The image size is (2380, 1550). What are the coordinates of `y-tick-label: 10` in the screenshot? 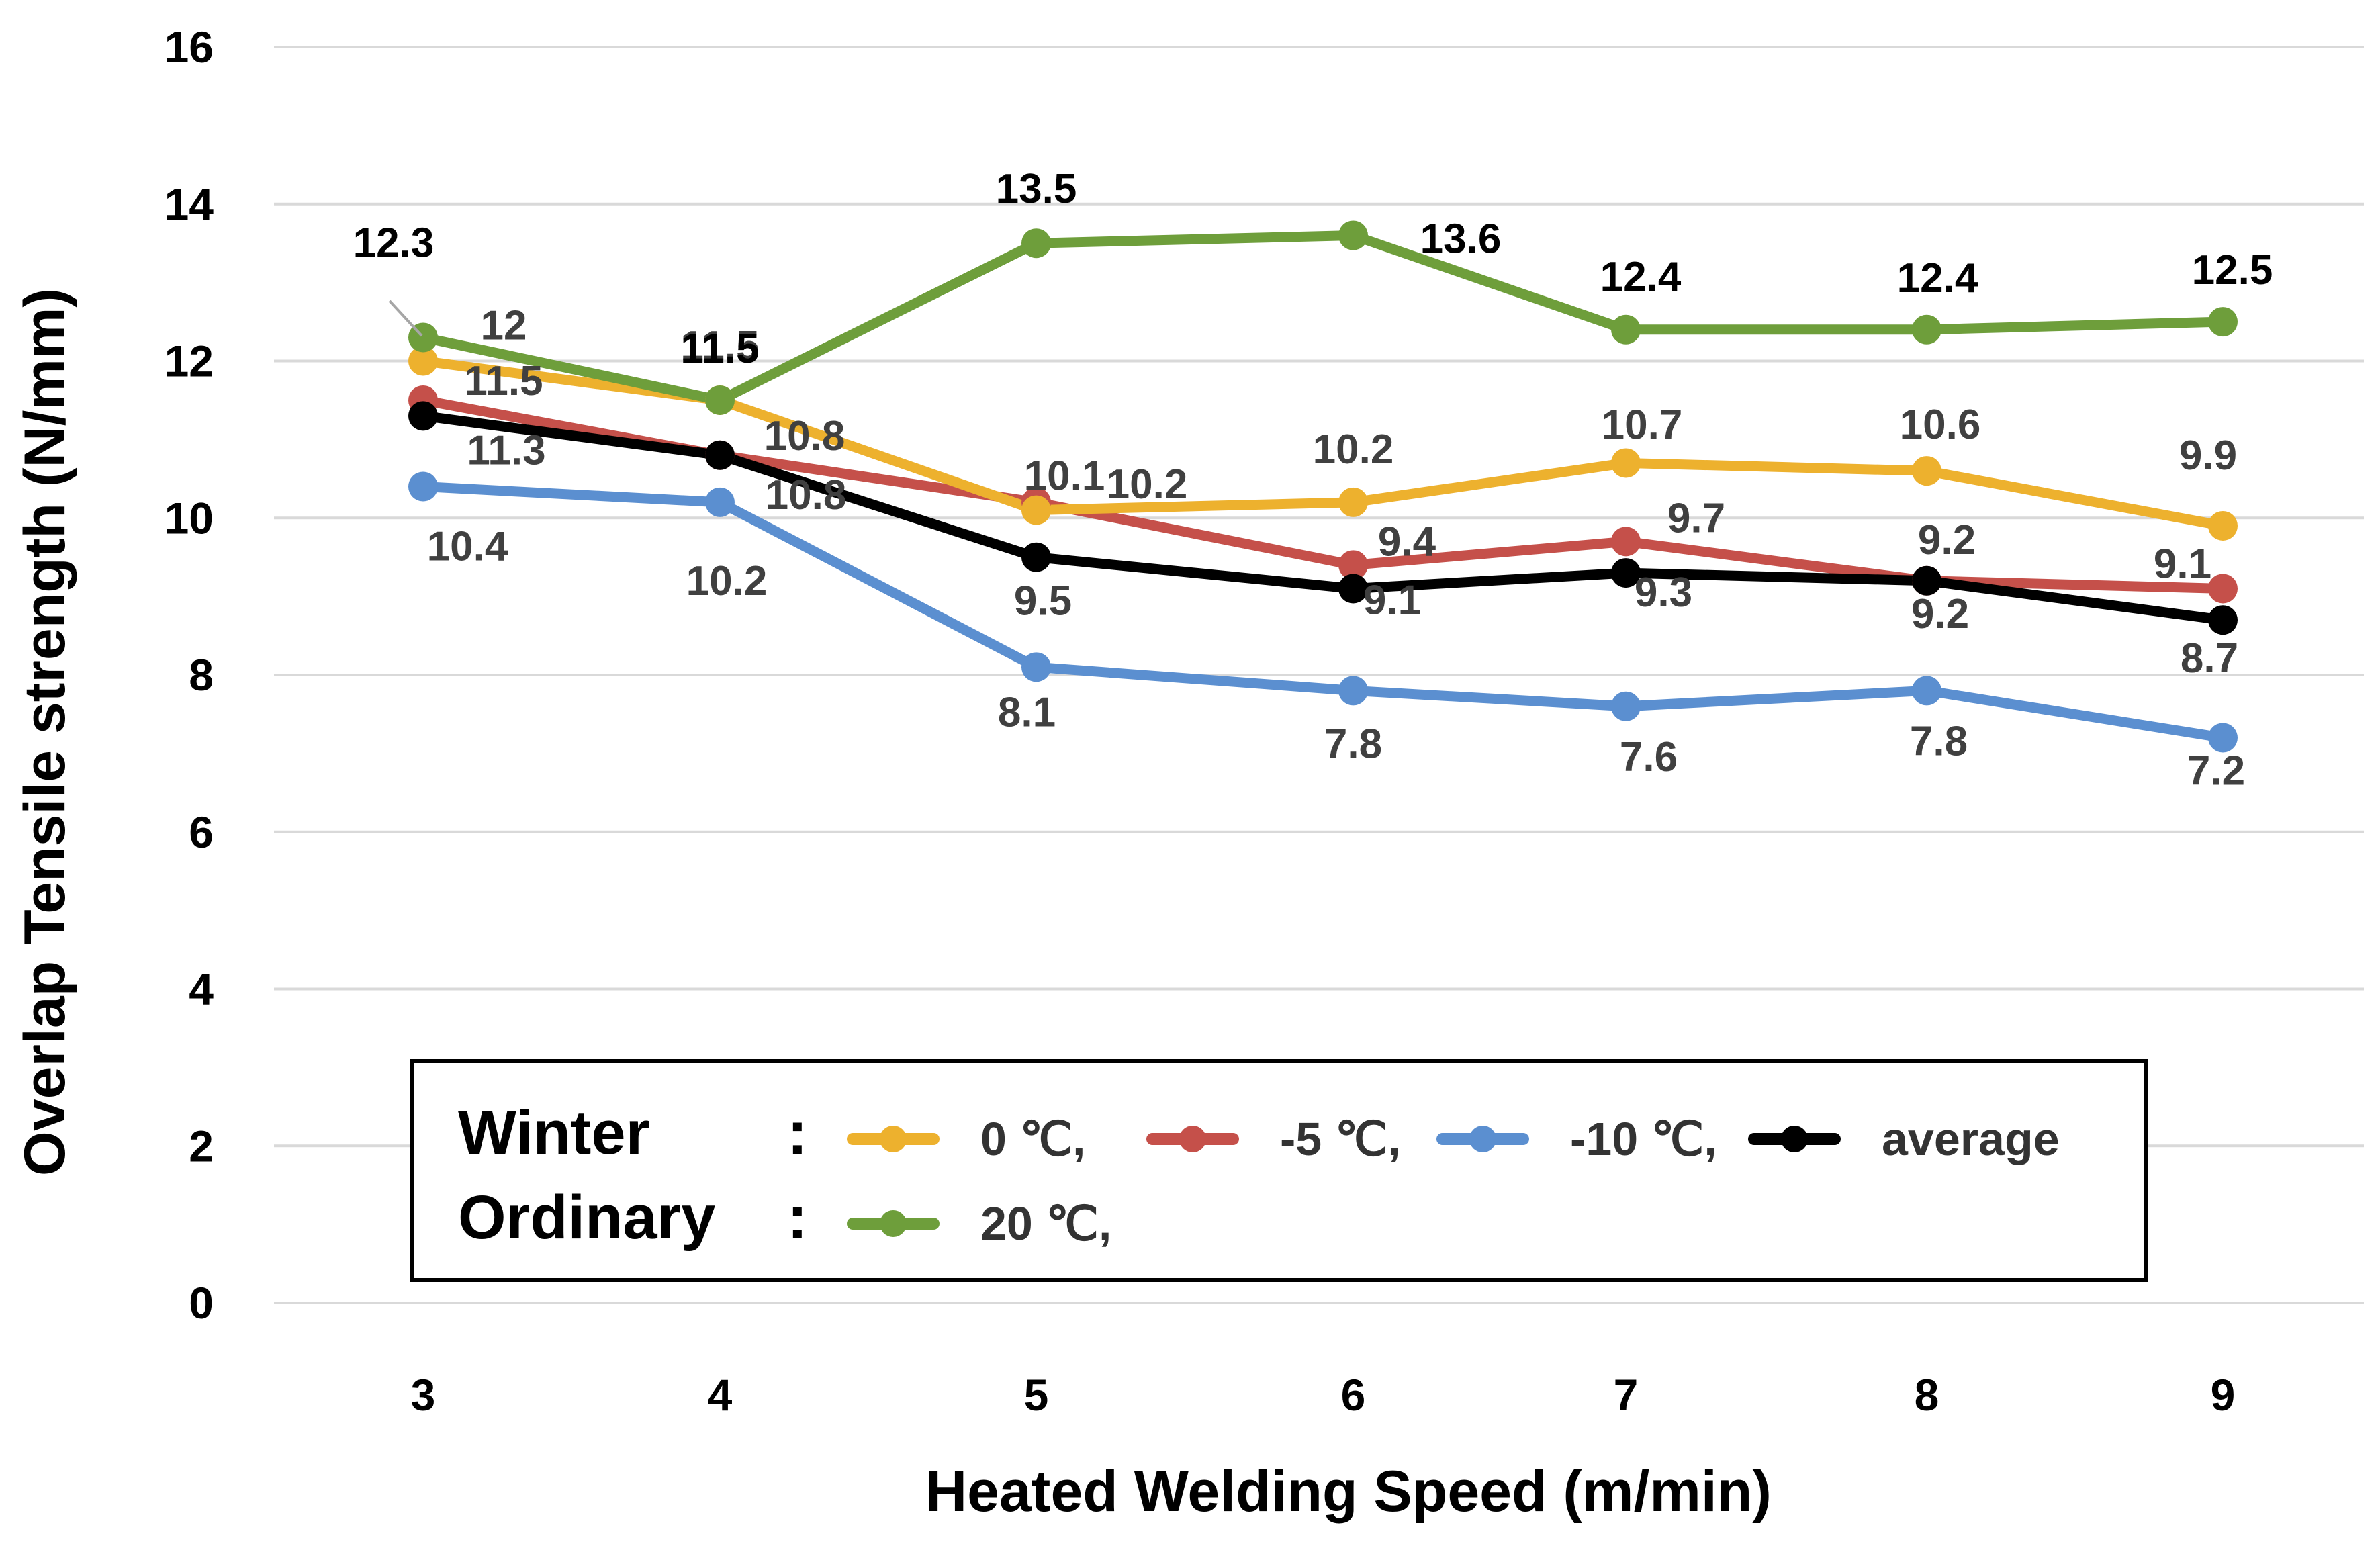 It's located at (190, 518).